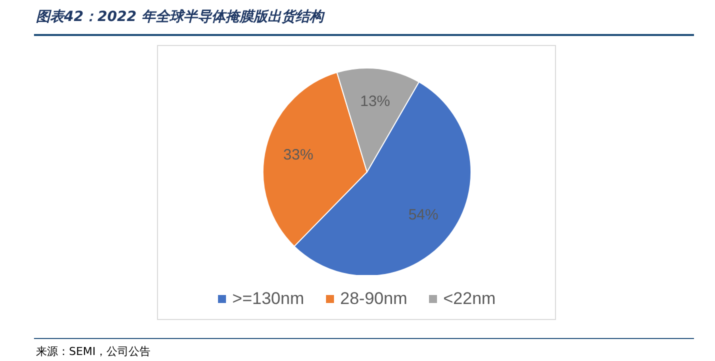 The width and height of the screenshot is (715, 361). What do you see at coordinates (298, 155) in the screenshot?
I see `data-label: 33%` at bounding box center [298, 155].